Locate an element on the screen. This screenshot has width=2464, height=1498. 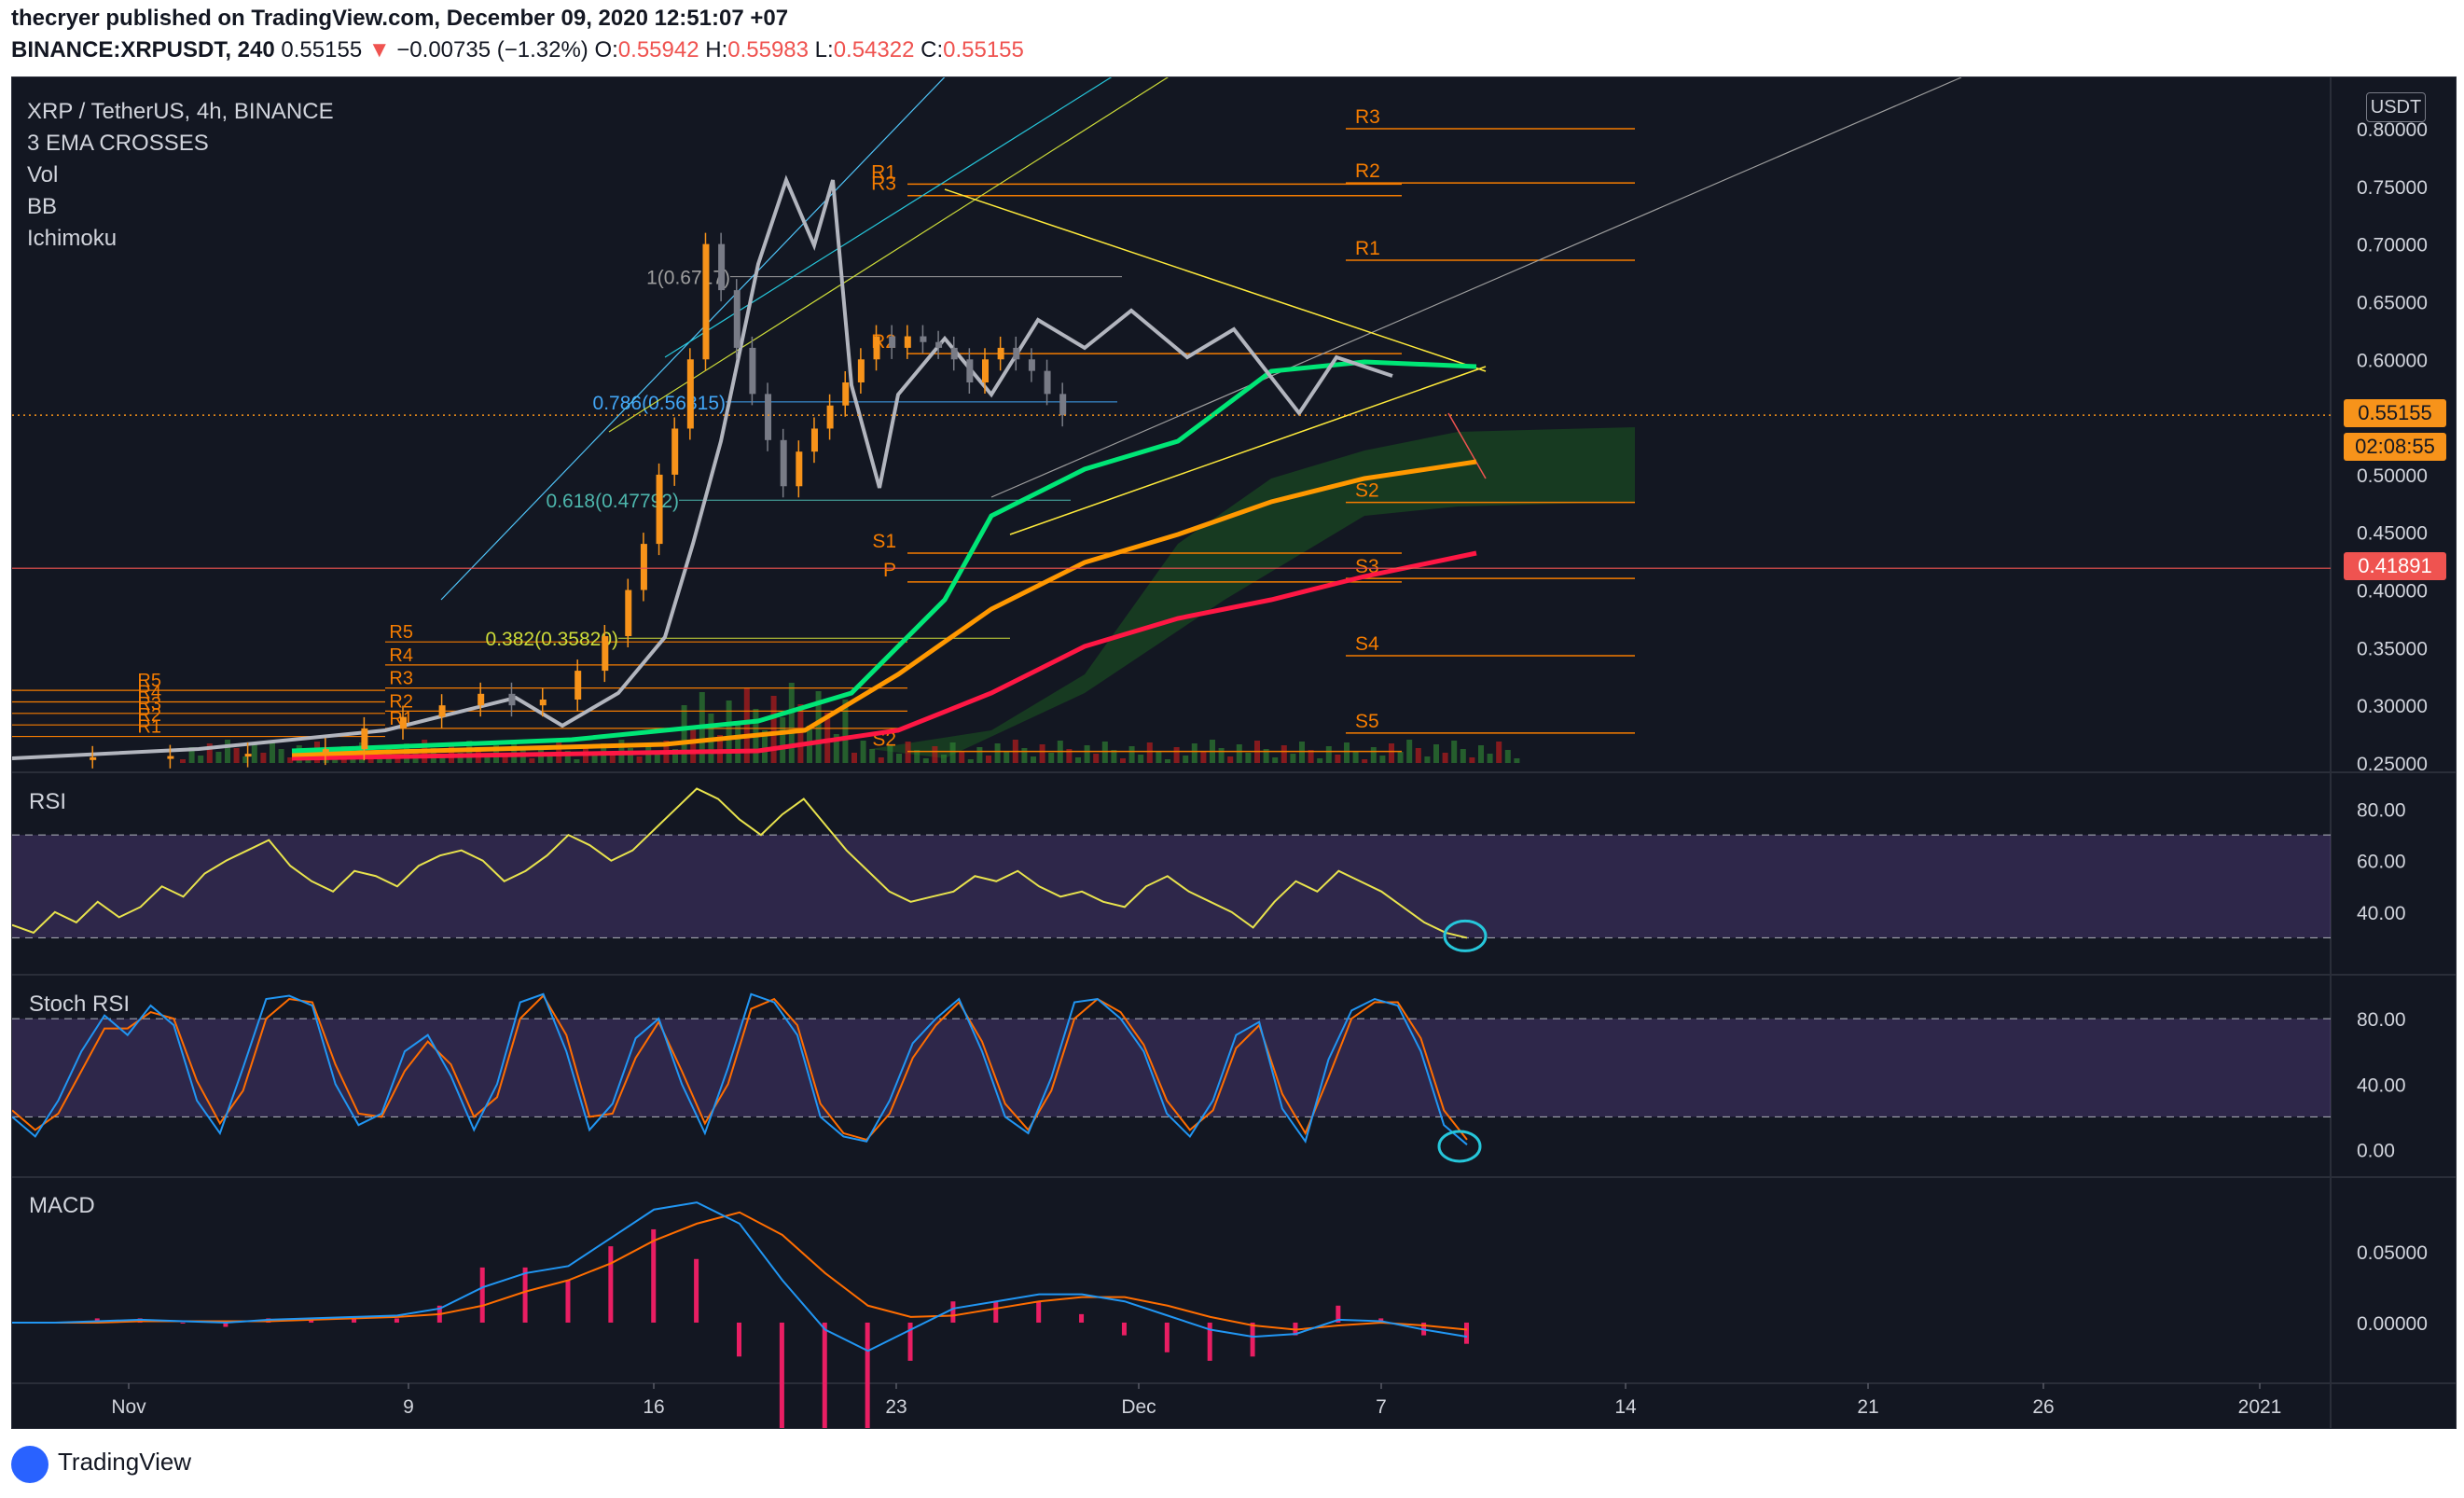
rsi-line is located at coordinates (740, 863).